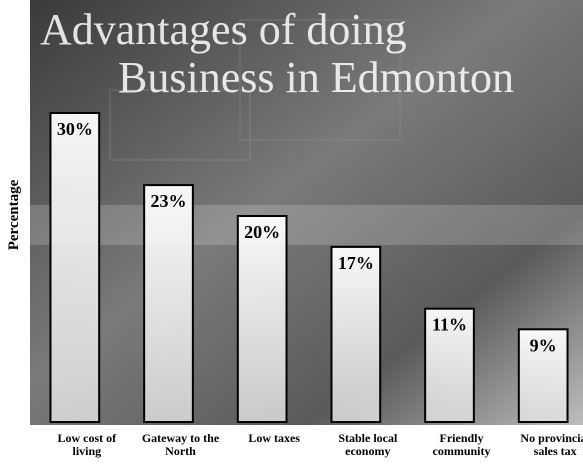 This screenshot has height=464, width=583. What do you see at coordinates (169, 201) in the screenshot?
I see `value-label: 23%` at bounding box center [169, 201].